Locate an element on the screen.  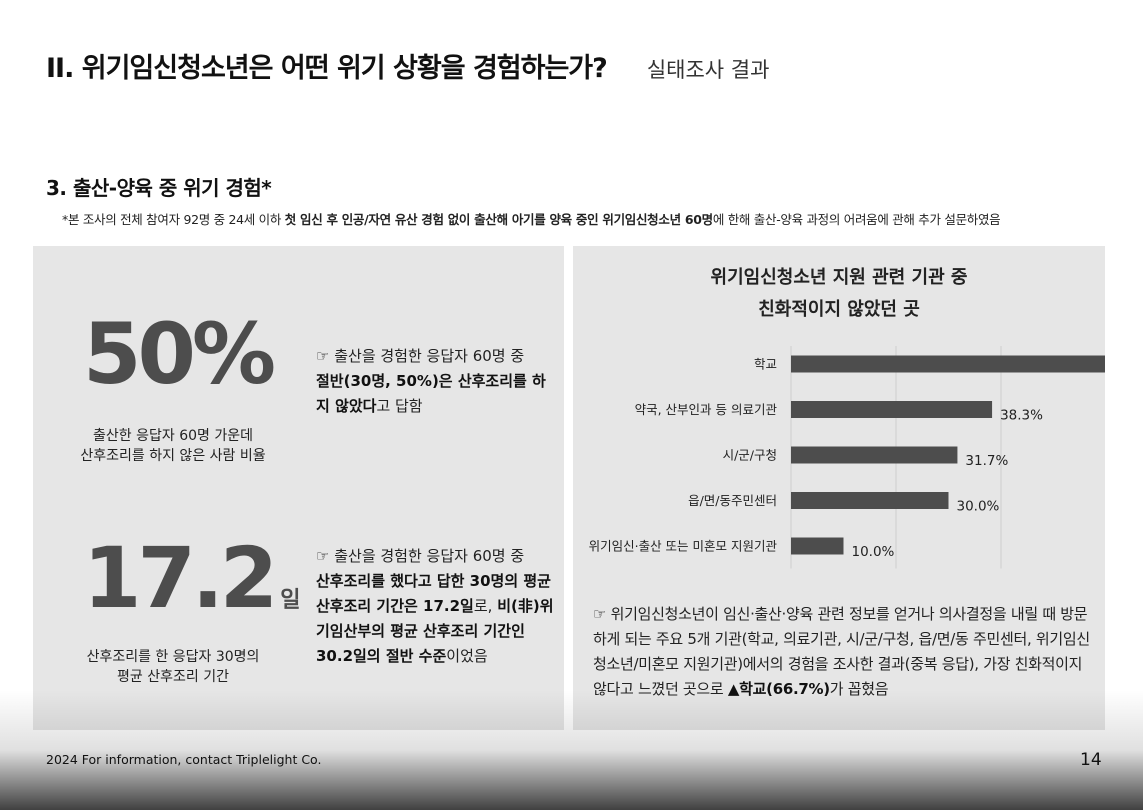
footer-gradient is located at coordinates (571, 750).